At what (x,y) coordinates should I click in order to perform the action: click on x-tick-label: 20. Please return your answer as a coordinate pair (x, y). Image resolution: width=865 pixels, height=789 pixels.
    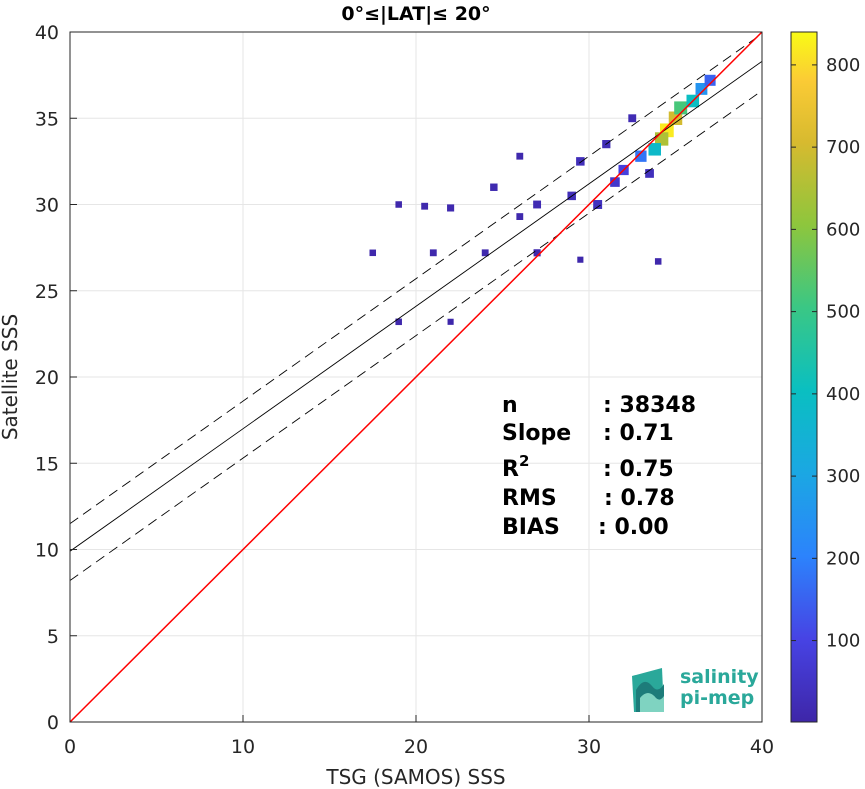
    Looking at the image, I should click on (416, 747).